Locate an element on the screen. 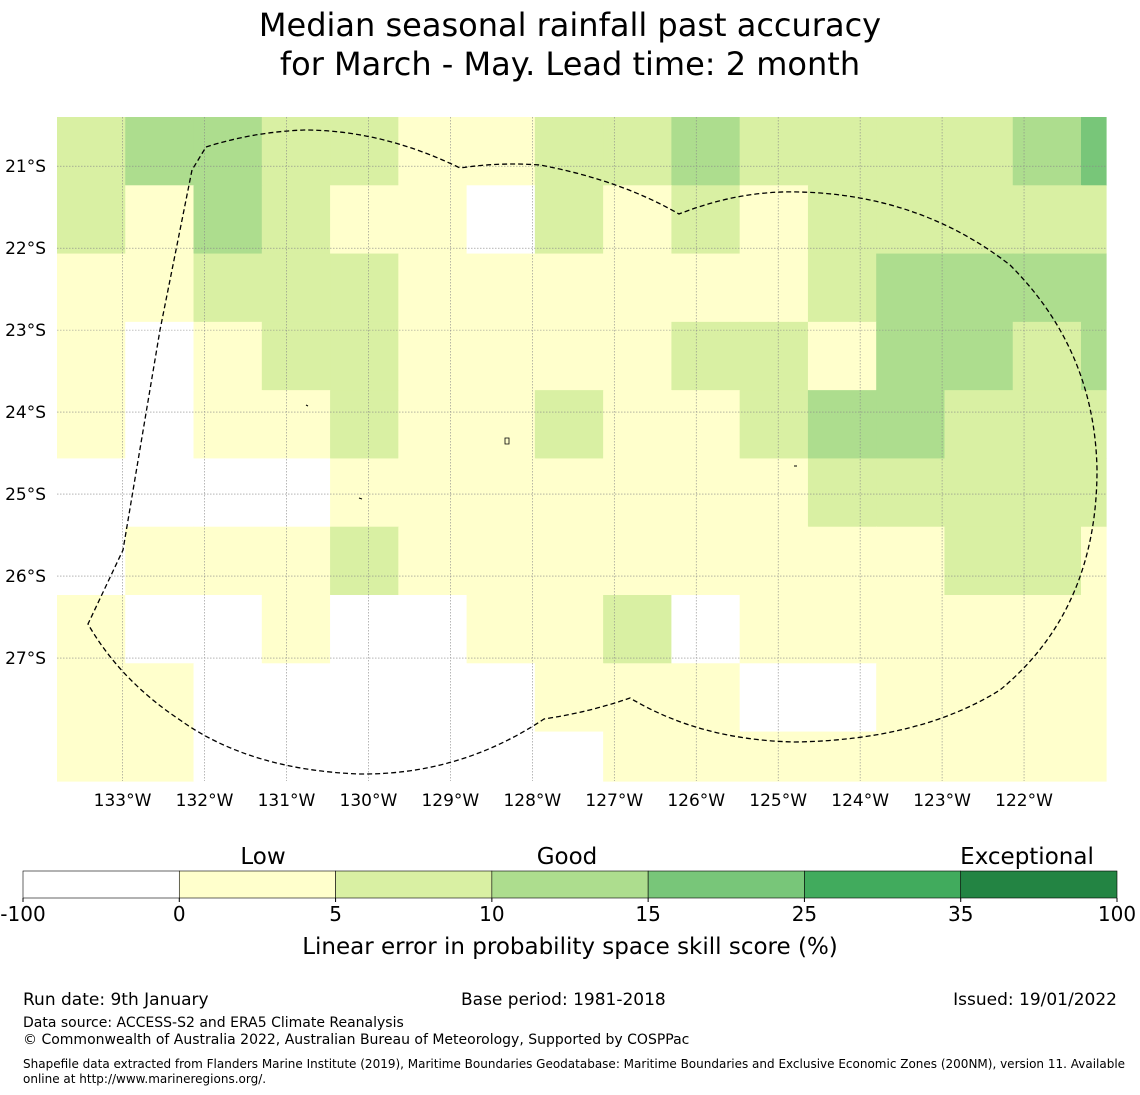 The image size is (1140, 1095). x-tick-label: 123°W is located at coordinates (942, 801).